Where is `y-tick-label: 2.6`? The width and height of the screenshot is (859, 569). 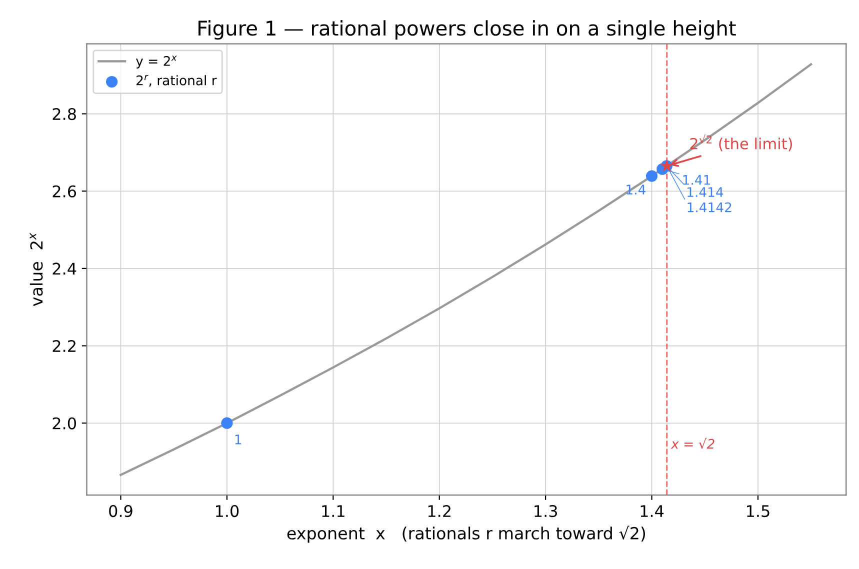 y-tick-label: 2.6 is located at coordinates (64, 191).